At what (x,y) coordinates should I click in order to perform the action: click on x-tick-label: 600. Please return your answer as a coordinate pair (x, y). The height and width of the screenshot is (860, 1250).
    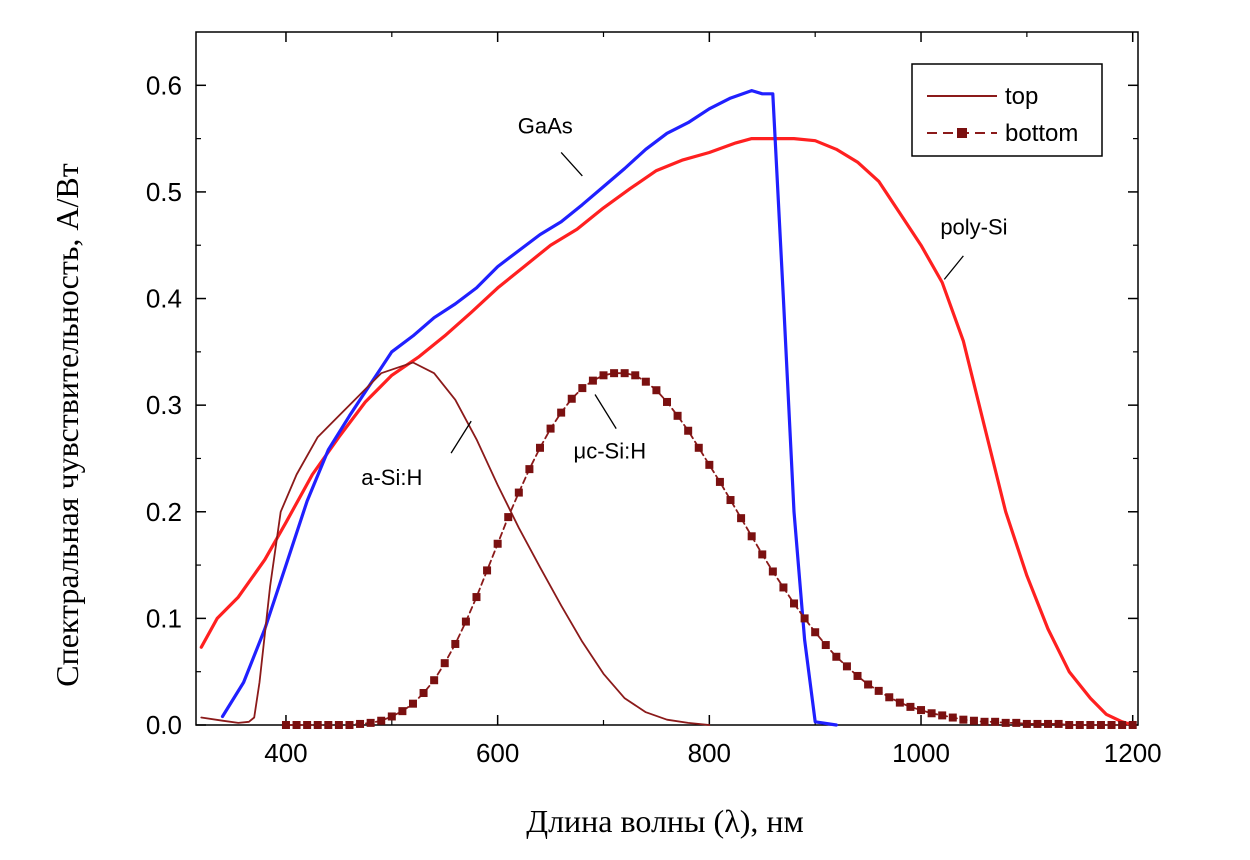
    Looking at the image, I should click on (497, 753).